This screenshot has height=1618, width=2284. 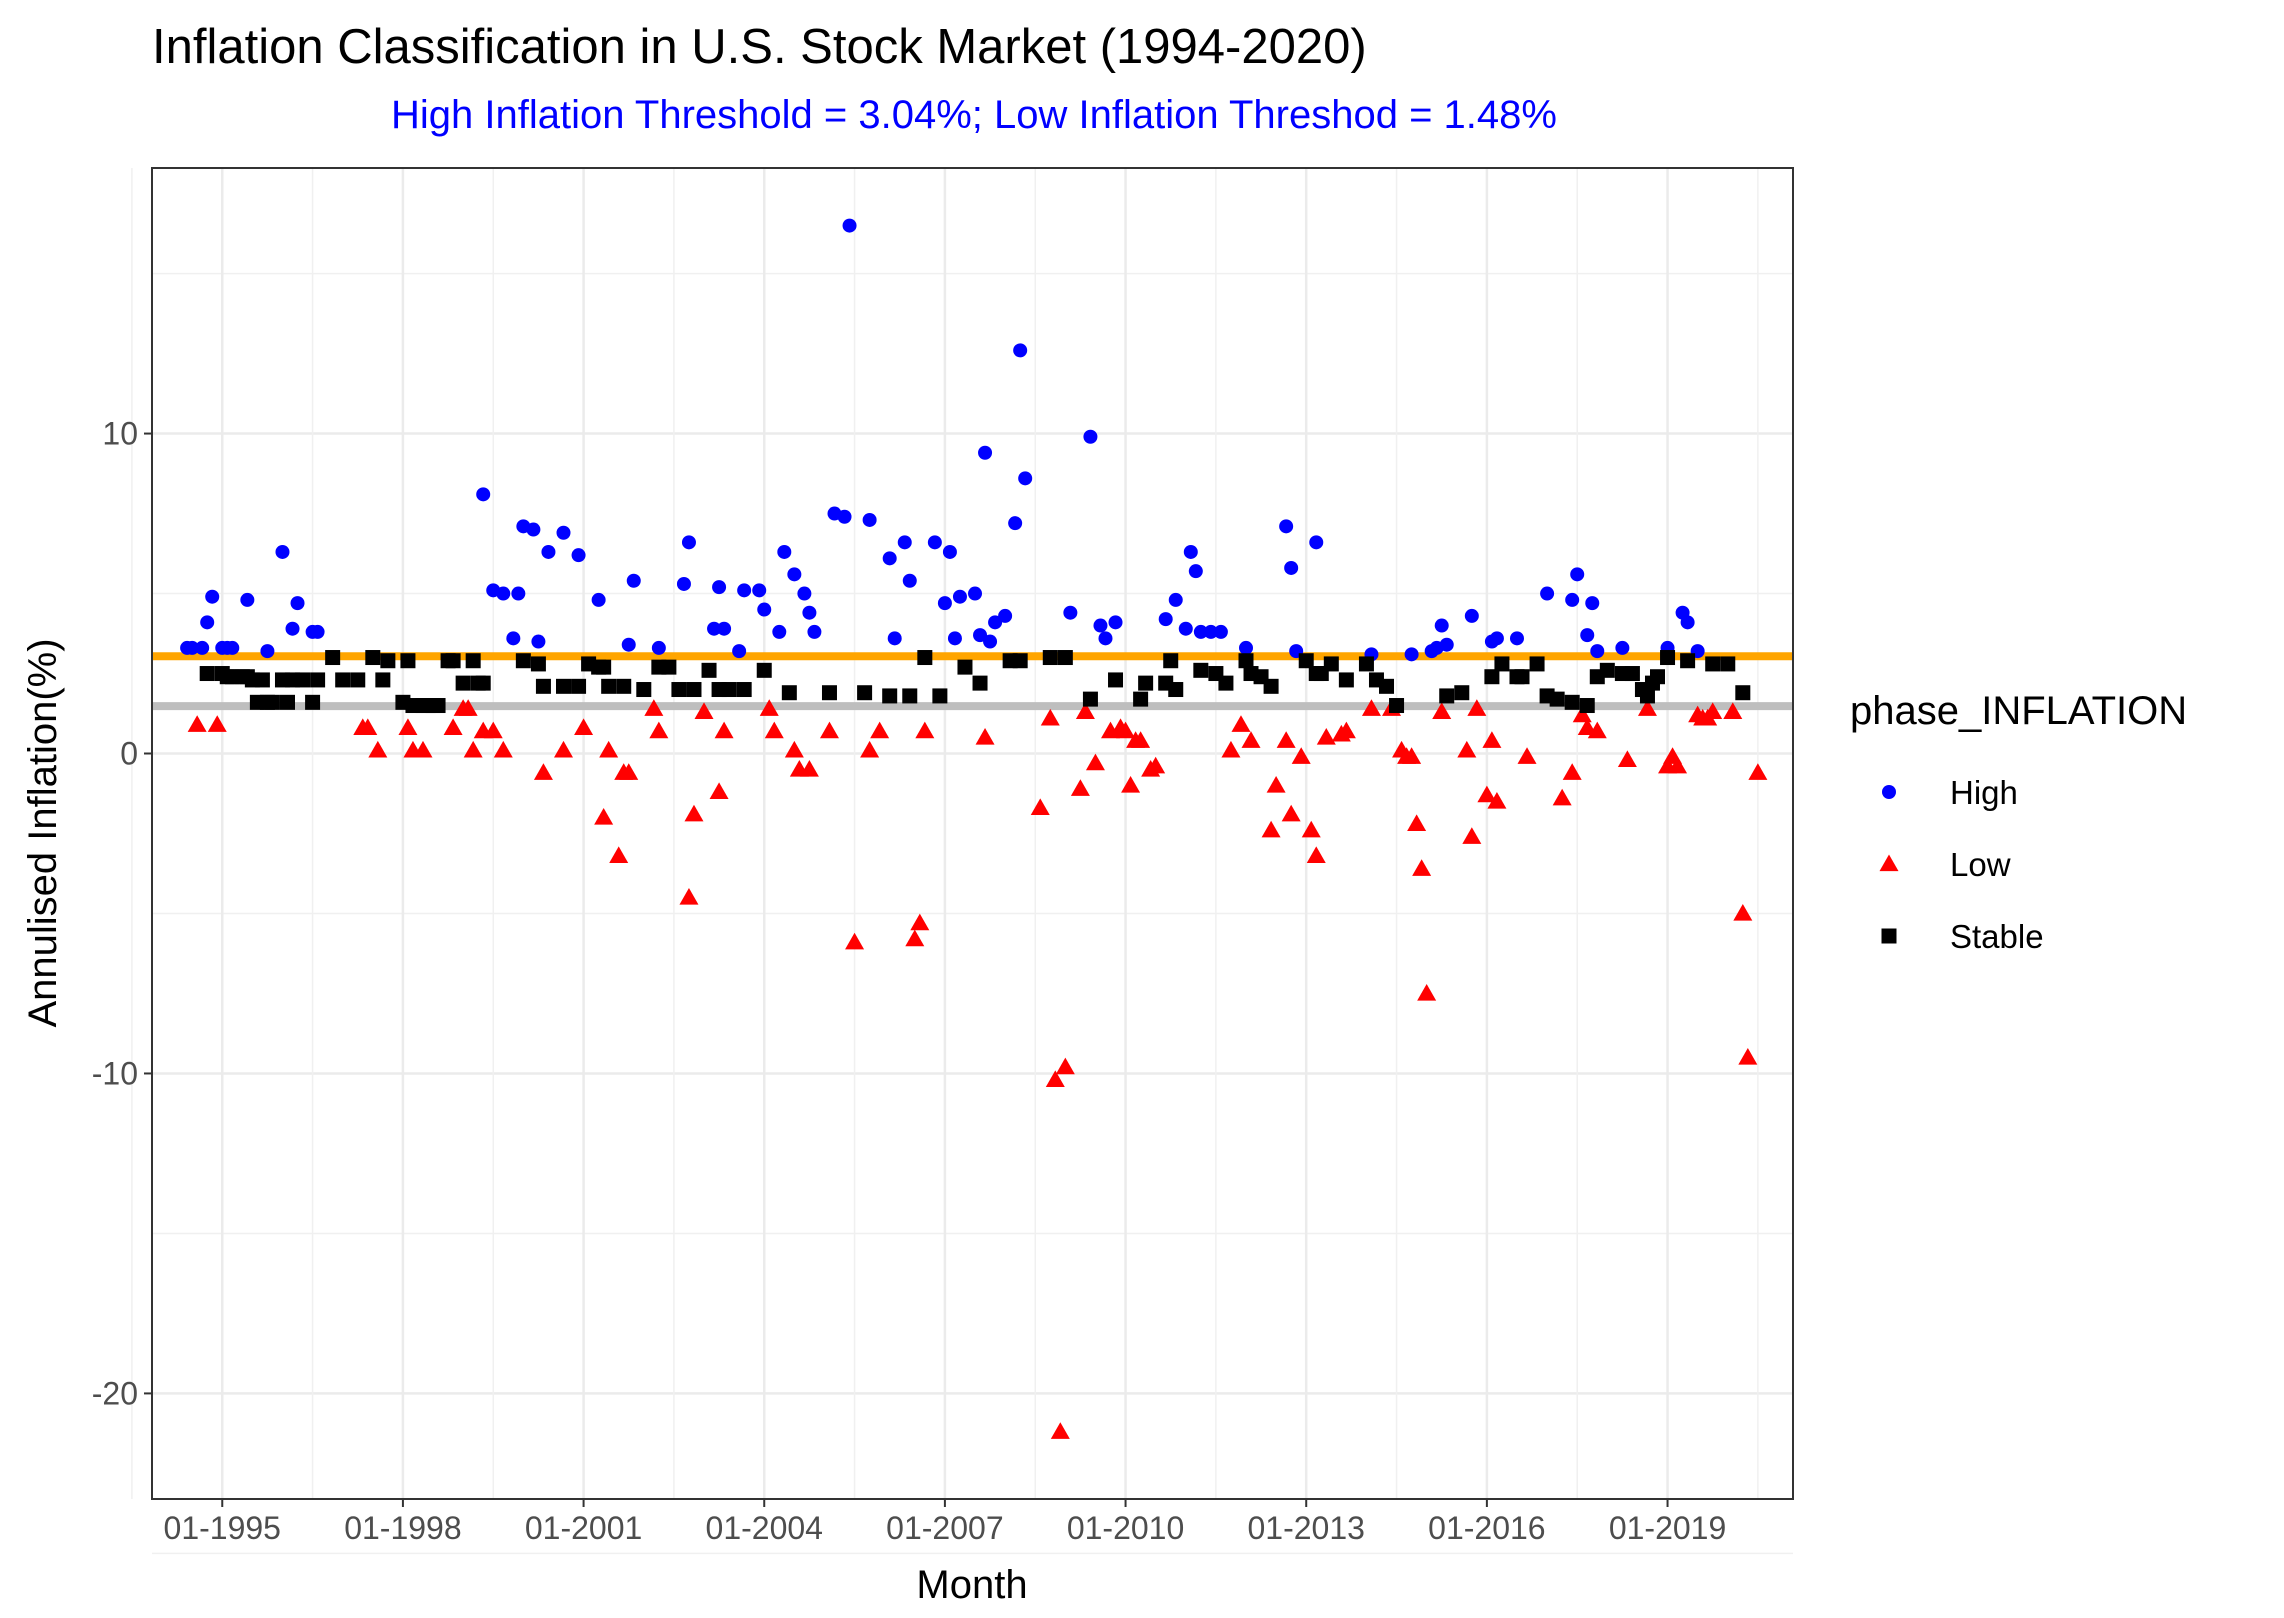 I want to click on legend-label-stable: Stable, so click(x=1997, y=936).